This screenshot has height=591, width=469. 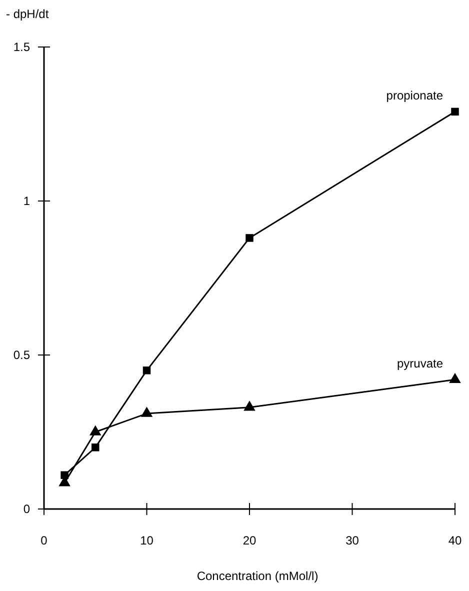 What do you see at coordinates (420, 363) in the screenshot?
I see `series-label: pyruvate` at bounding box center [420, 363].